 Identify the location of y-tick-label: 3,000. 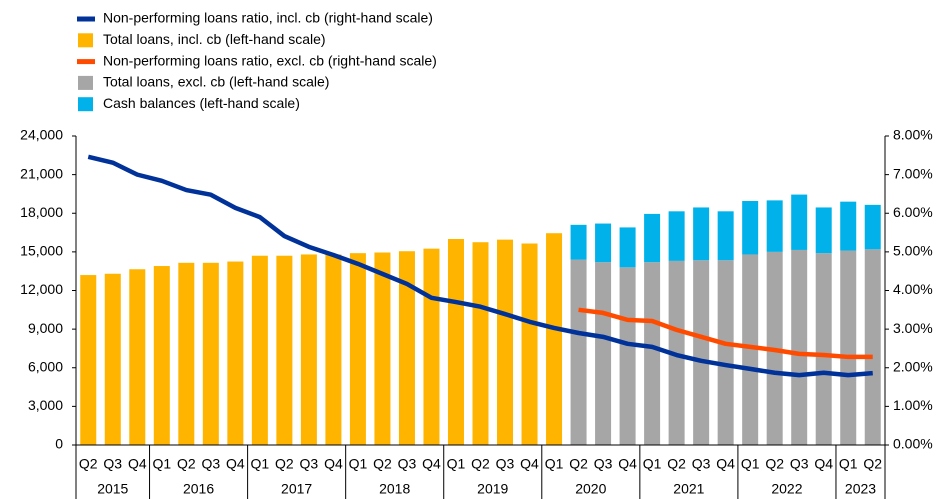
(45, 405).